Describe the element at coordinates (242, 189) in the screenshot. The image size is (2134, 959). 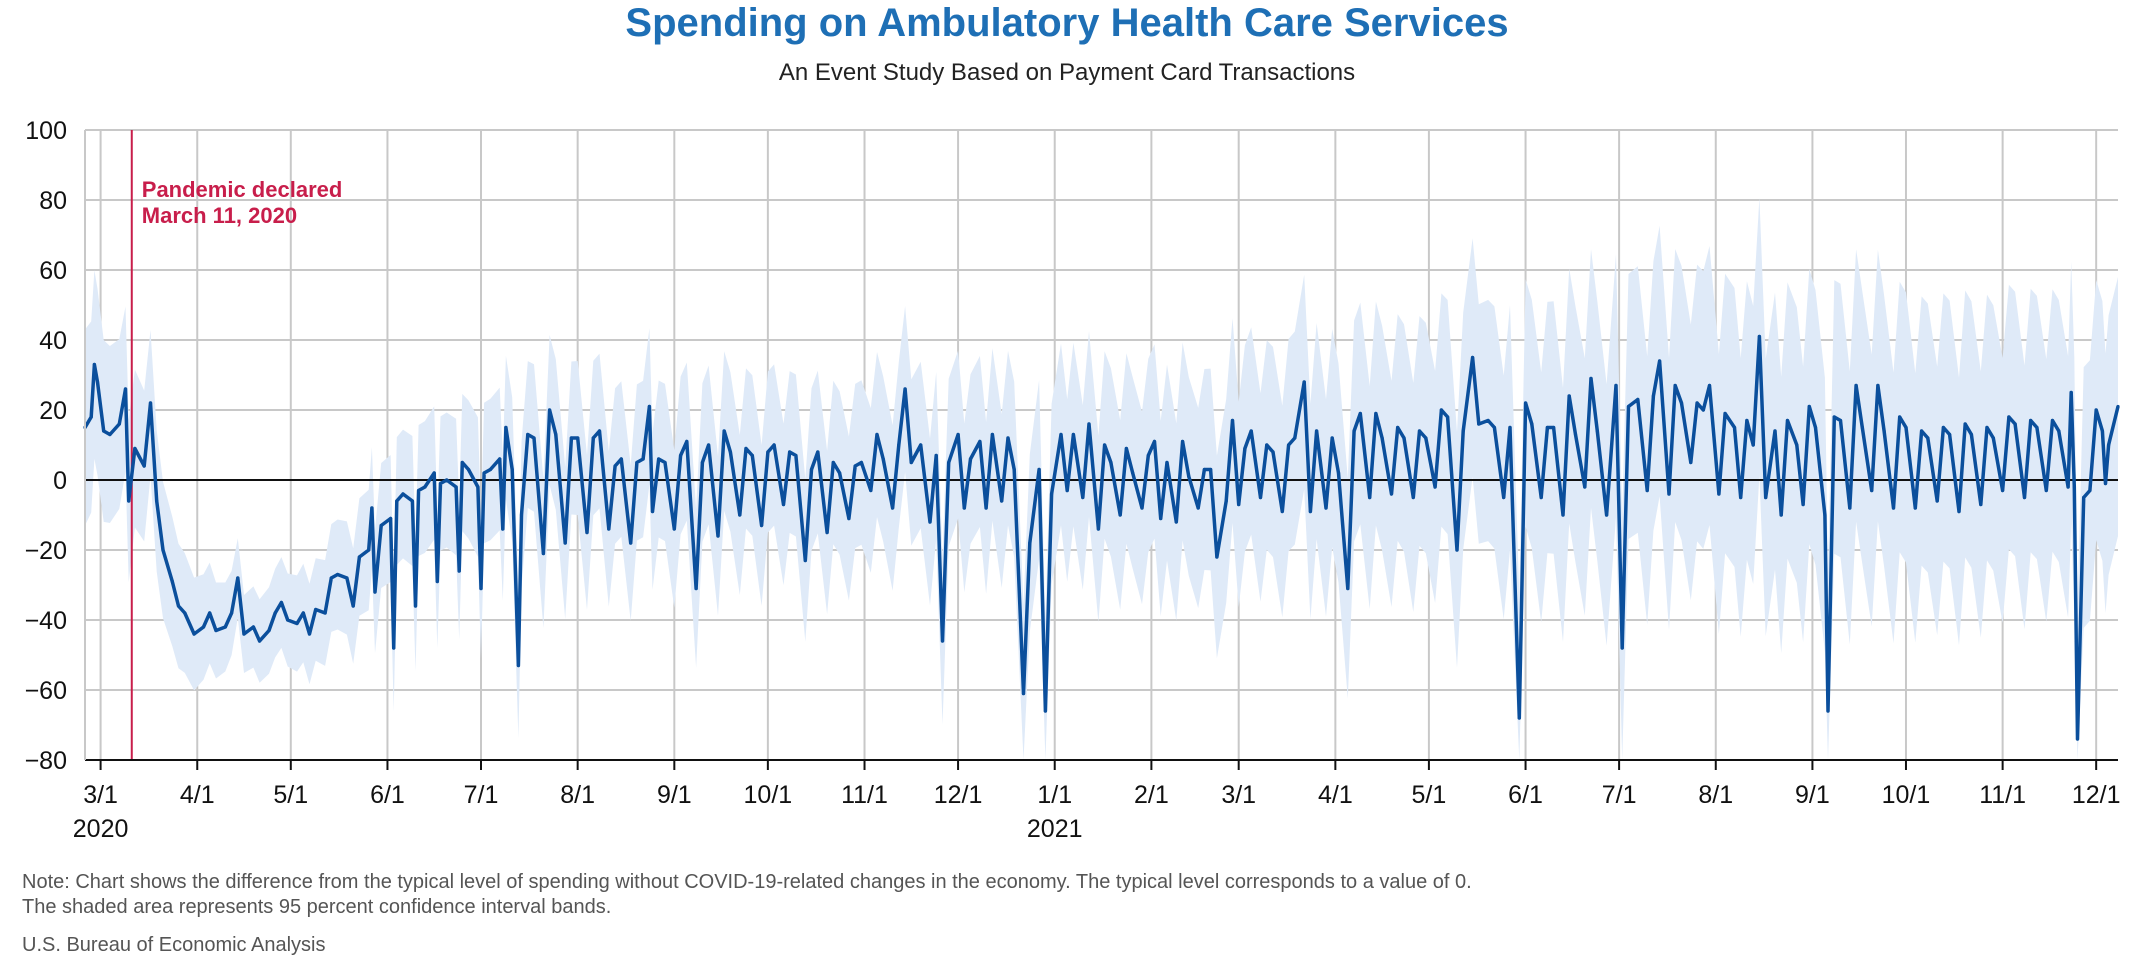
I see `pandemic-annotation-line1: Pandemic declared` at that location.